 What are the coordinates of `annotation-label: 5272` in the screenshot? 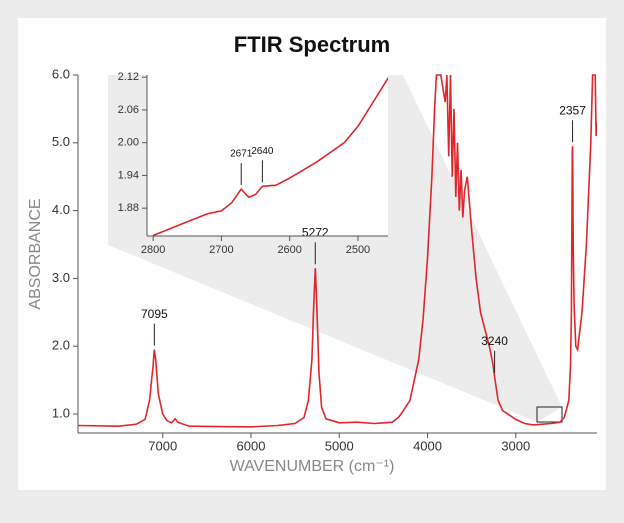 It's located at (315, 232).